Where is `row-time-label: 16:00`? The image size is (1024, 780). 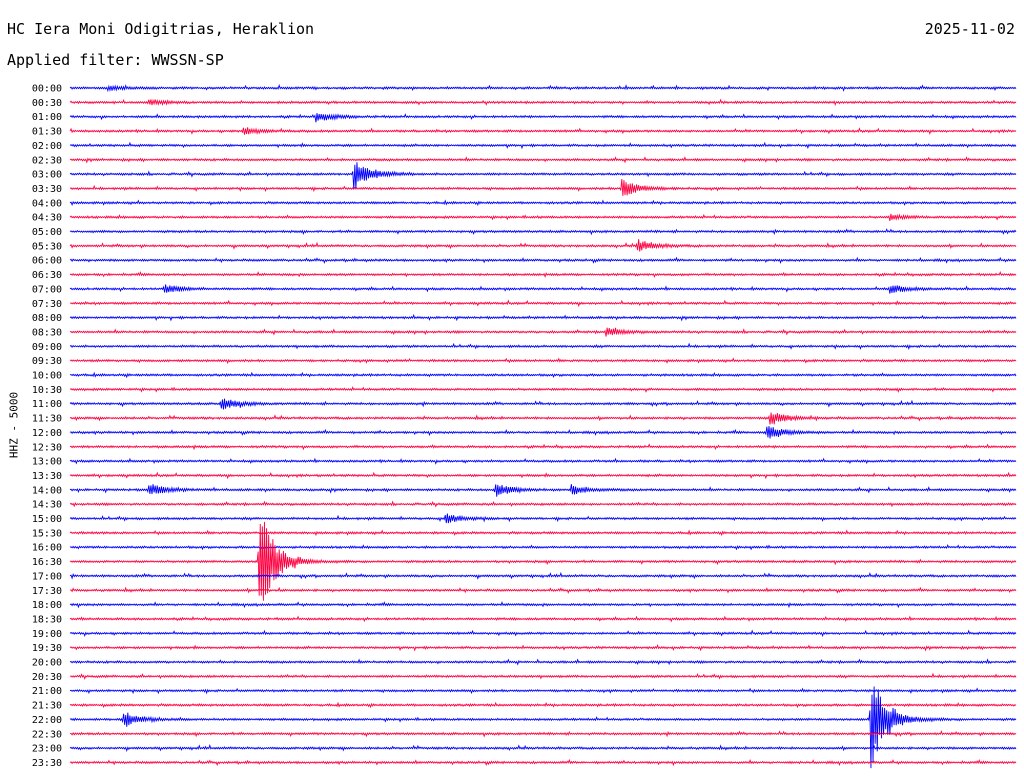 row-time-label: 16:00 is located at coordinates (47, 548).